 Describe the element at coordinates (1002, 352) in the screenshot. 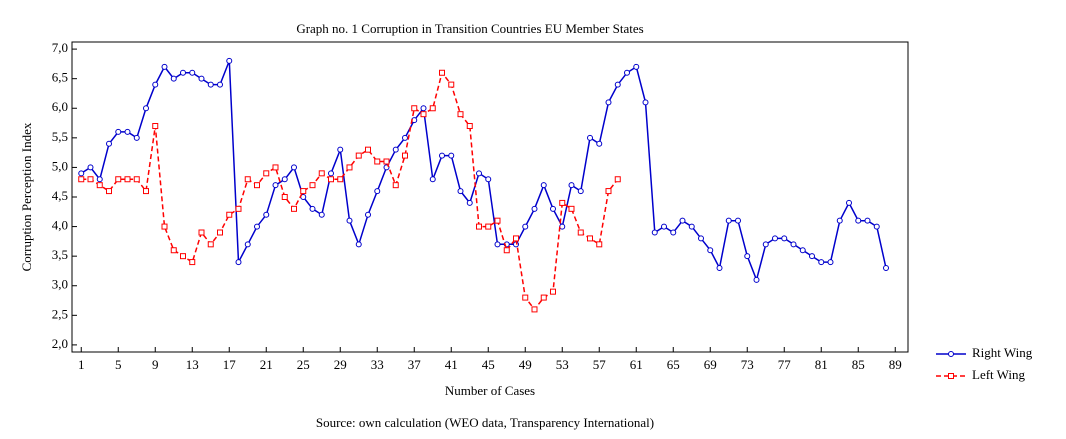

I see `legend-label: Right Wing` at that location.